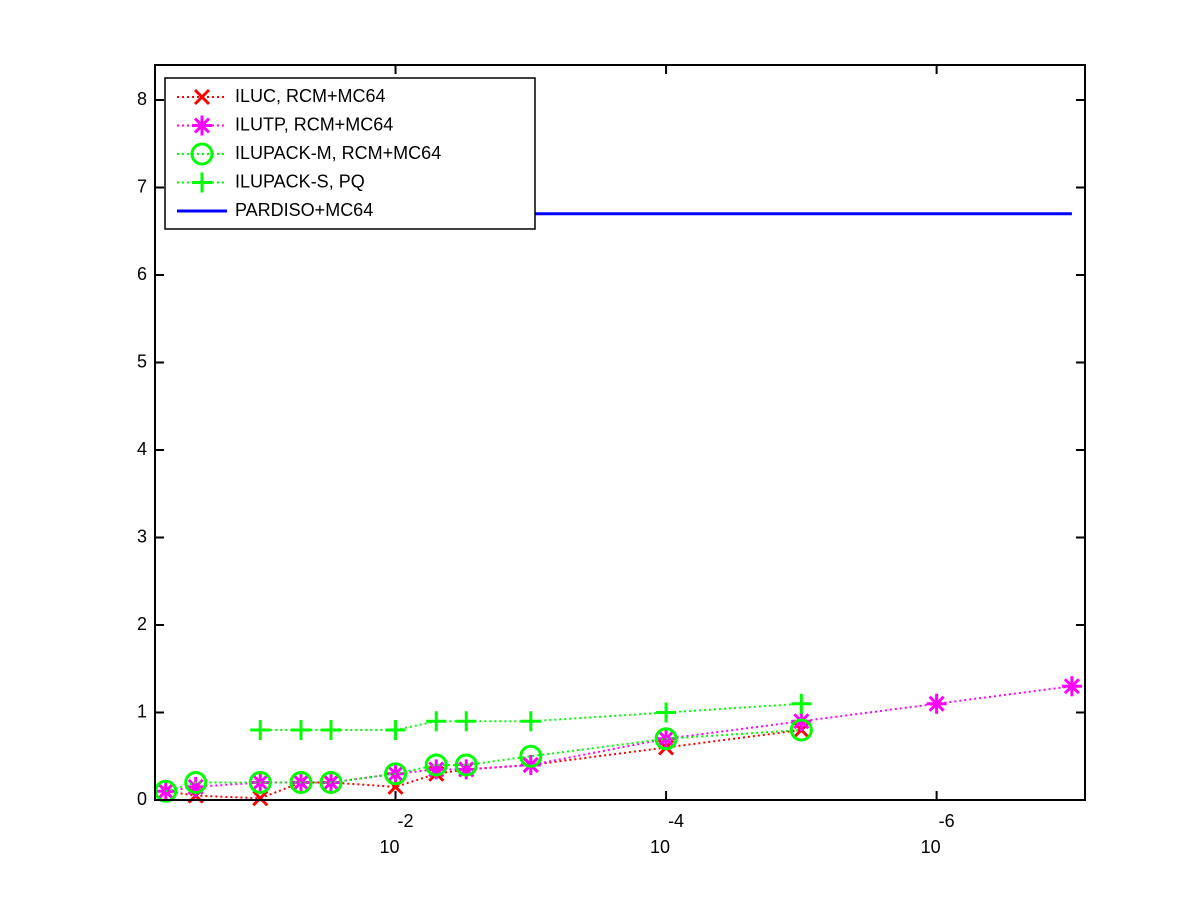  I want to click on legend-label: ILUPACK-S, PQ, so click(300, 181).